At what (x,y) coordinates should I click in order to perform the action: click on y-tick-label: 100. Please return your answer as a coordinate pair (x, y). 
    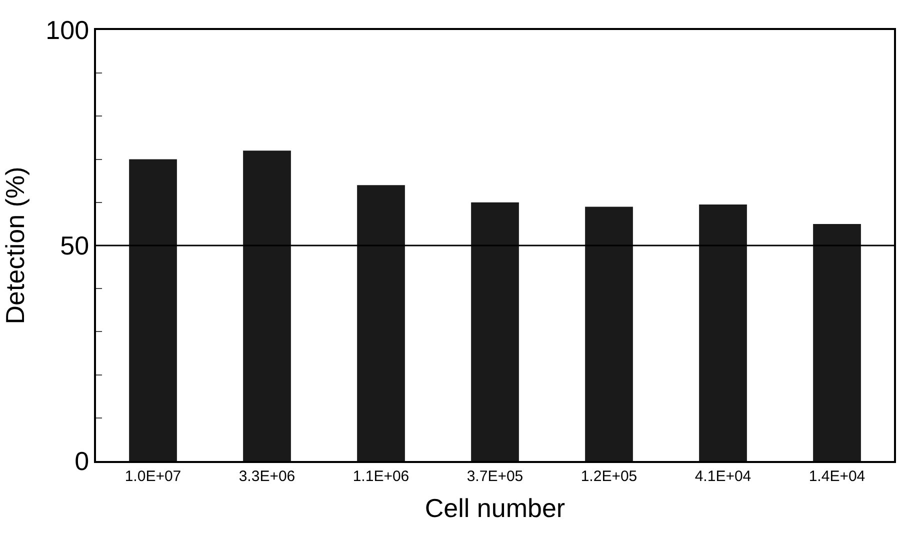
    Looking at the image, I should click on (68, 30).